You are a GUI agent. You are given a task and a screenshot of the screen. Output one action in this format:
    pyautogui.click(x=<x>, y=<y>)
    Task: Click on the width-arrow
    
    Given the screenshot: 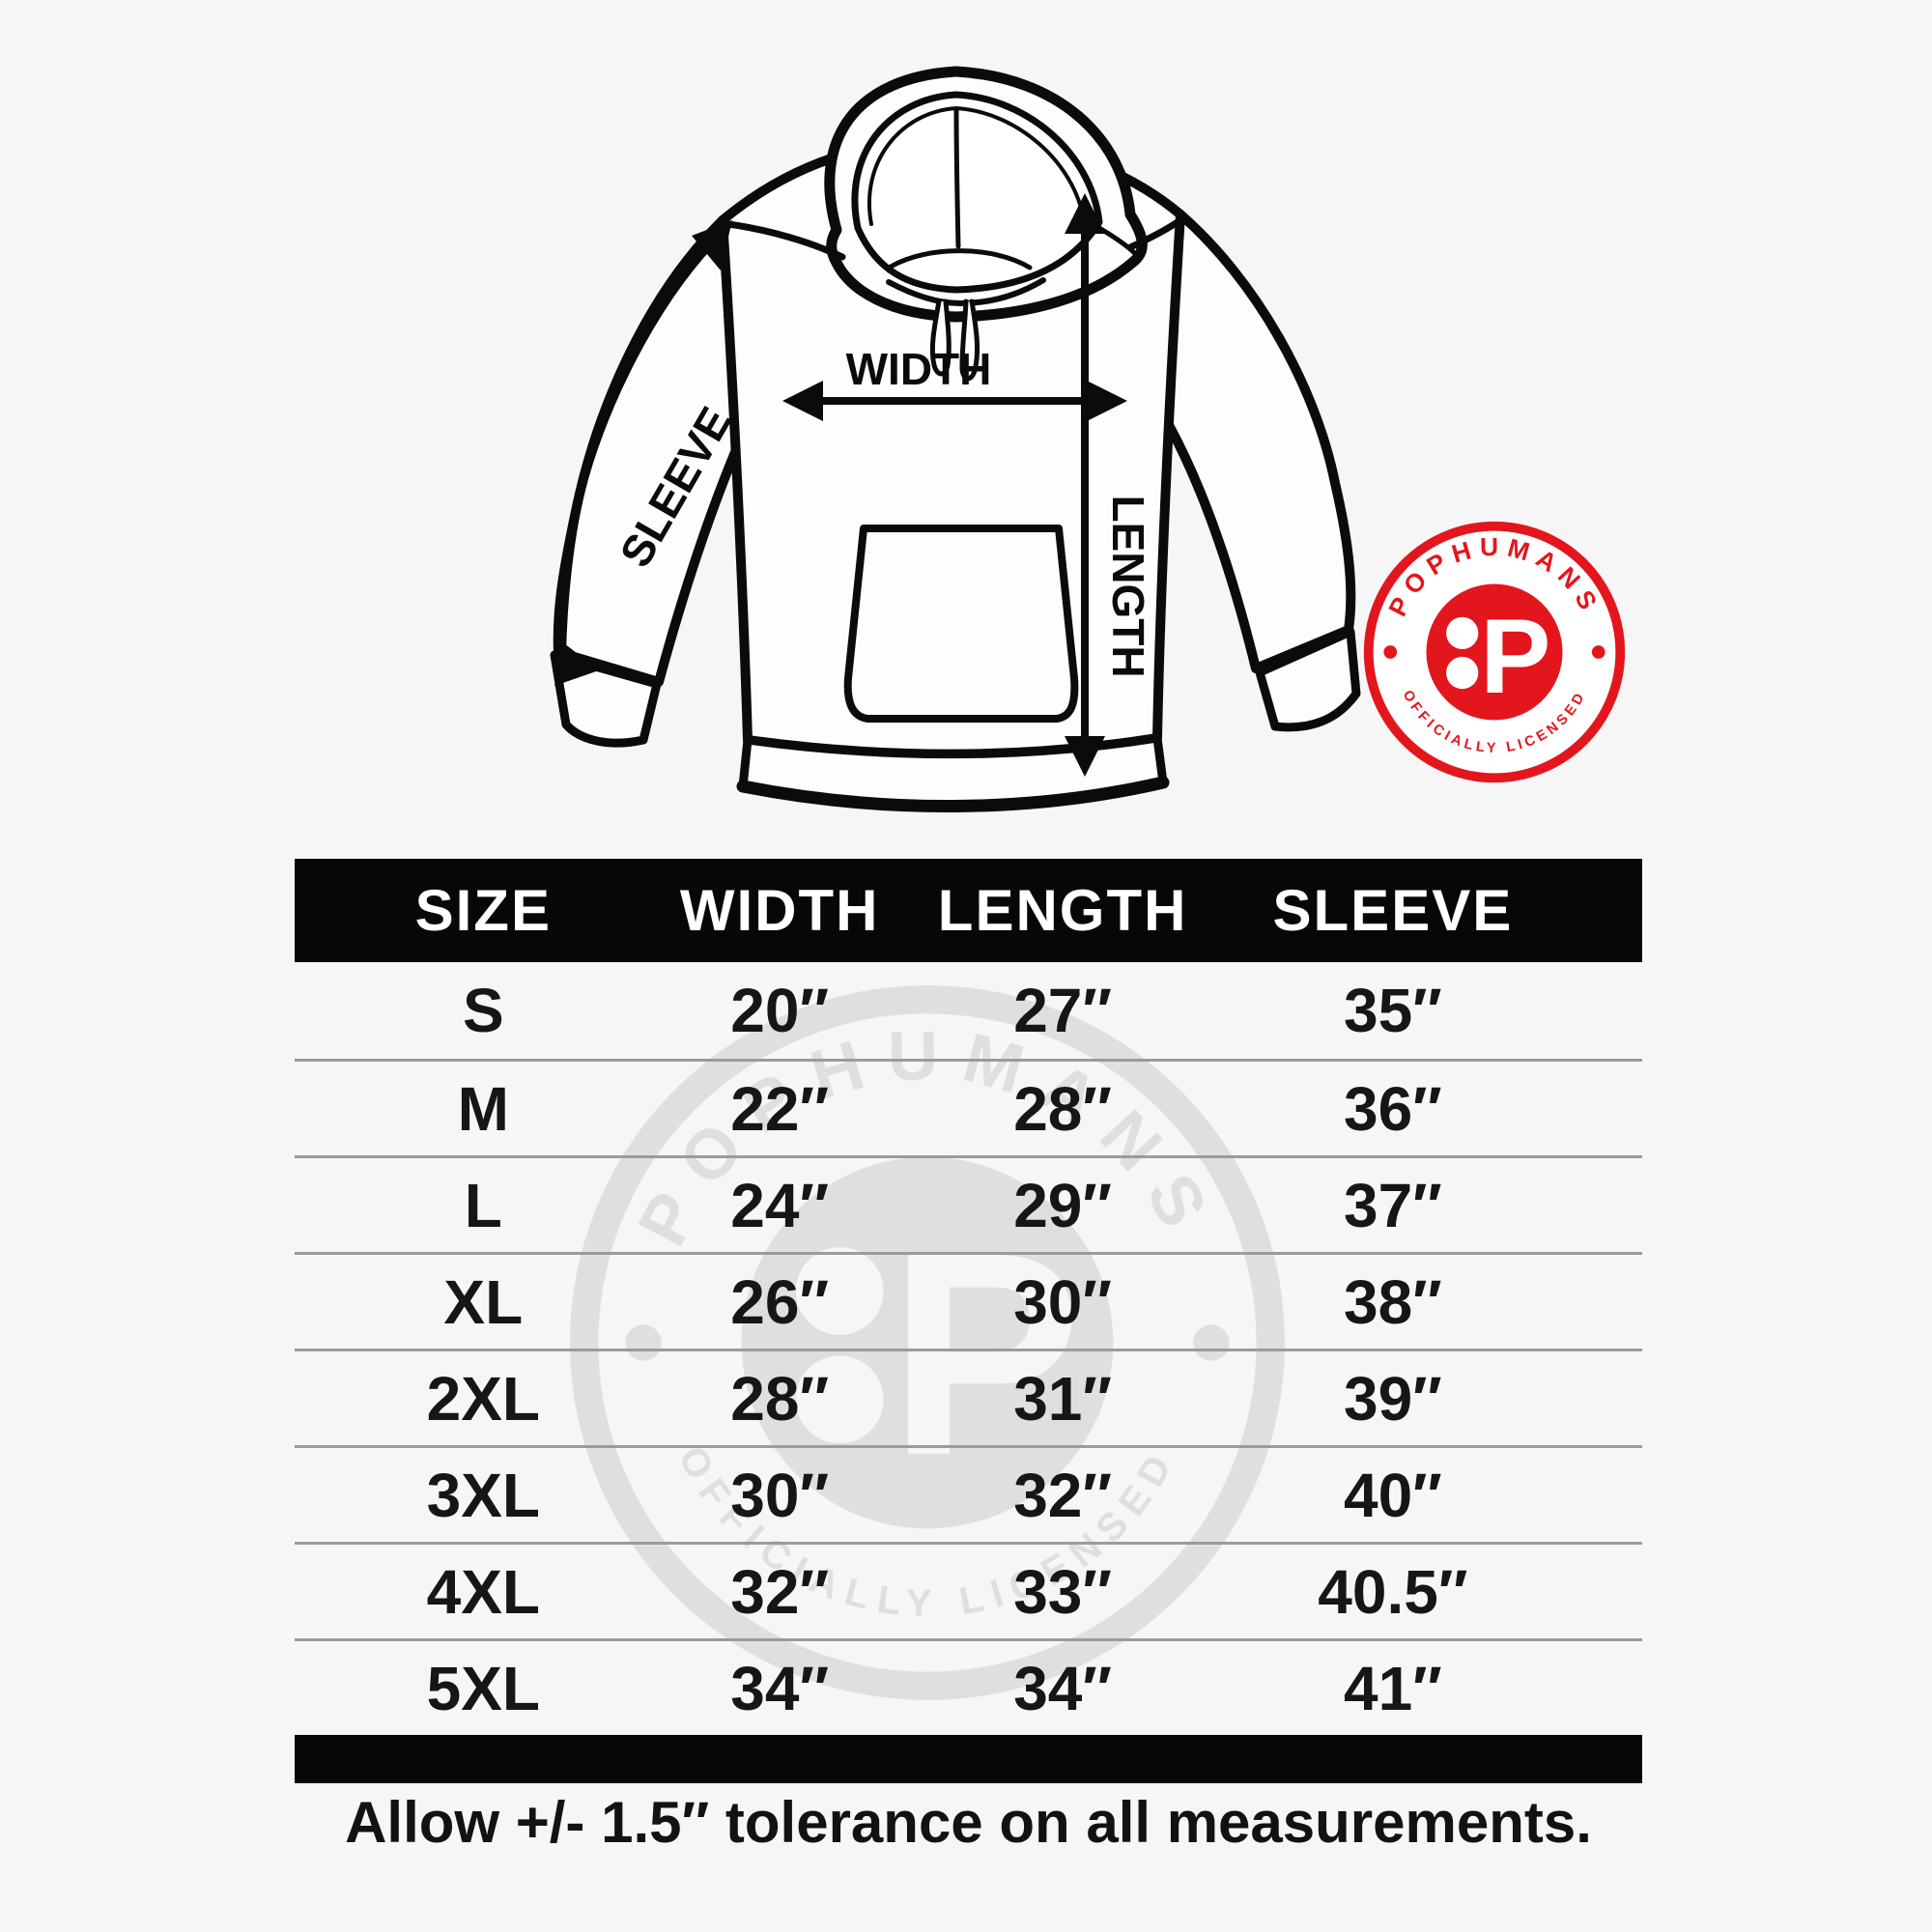 What is the action you would take?
    pyautogui.click(x=954, y=401)
    